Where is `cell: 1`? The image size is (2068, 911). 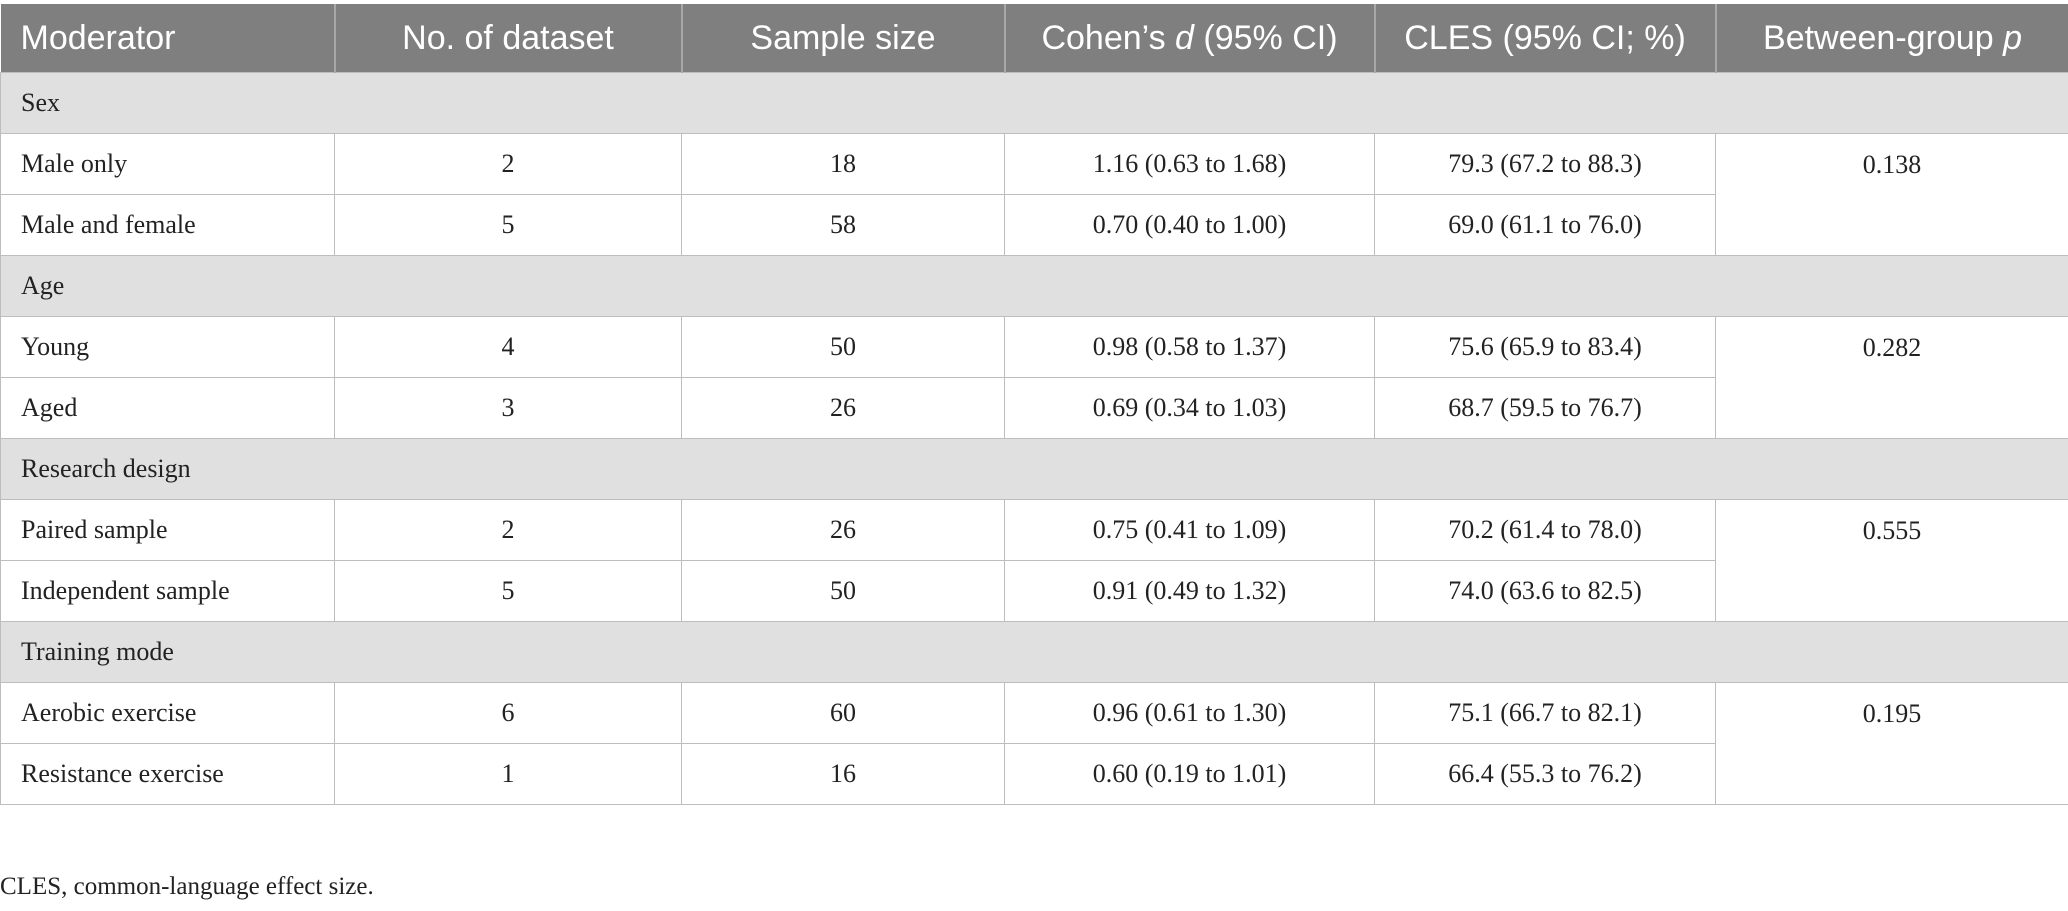
cell: 1 is located at coordinates (508, 774).